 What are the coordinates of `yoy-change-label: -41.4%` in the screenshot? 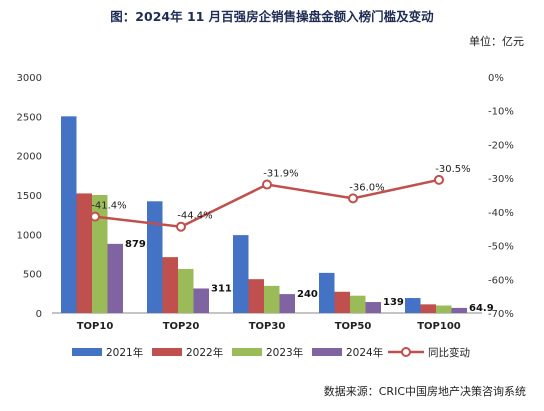 It's located at (108, 206).